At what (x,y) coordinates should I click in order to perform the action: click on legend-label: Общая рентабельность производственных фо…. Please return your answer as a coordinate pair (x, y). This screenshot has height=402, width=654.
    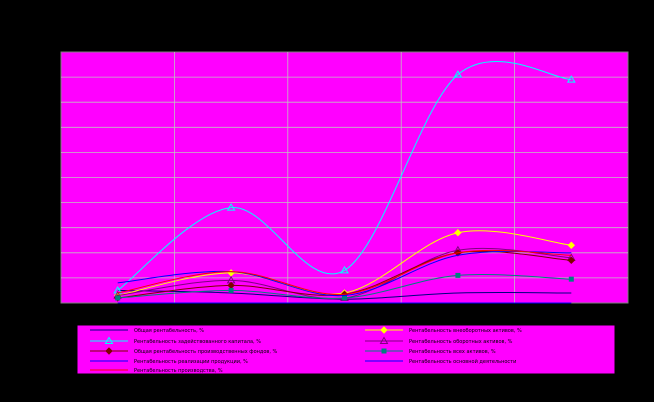
    Looking at the image, I should click on (206, 352).